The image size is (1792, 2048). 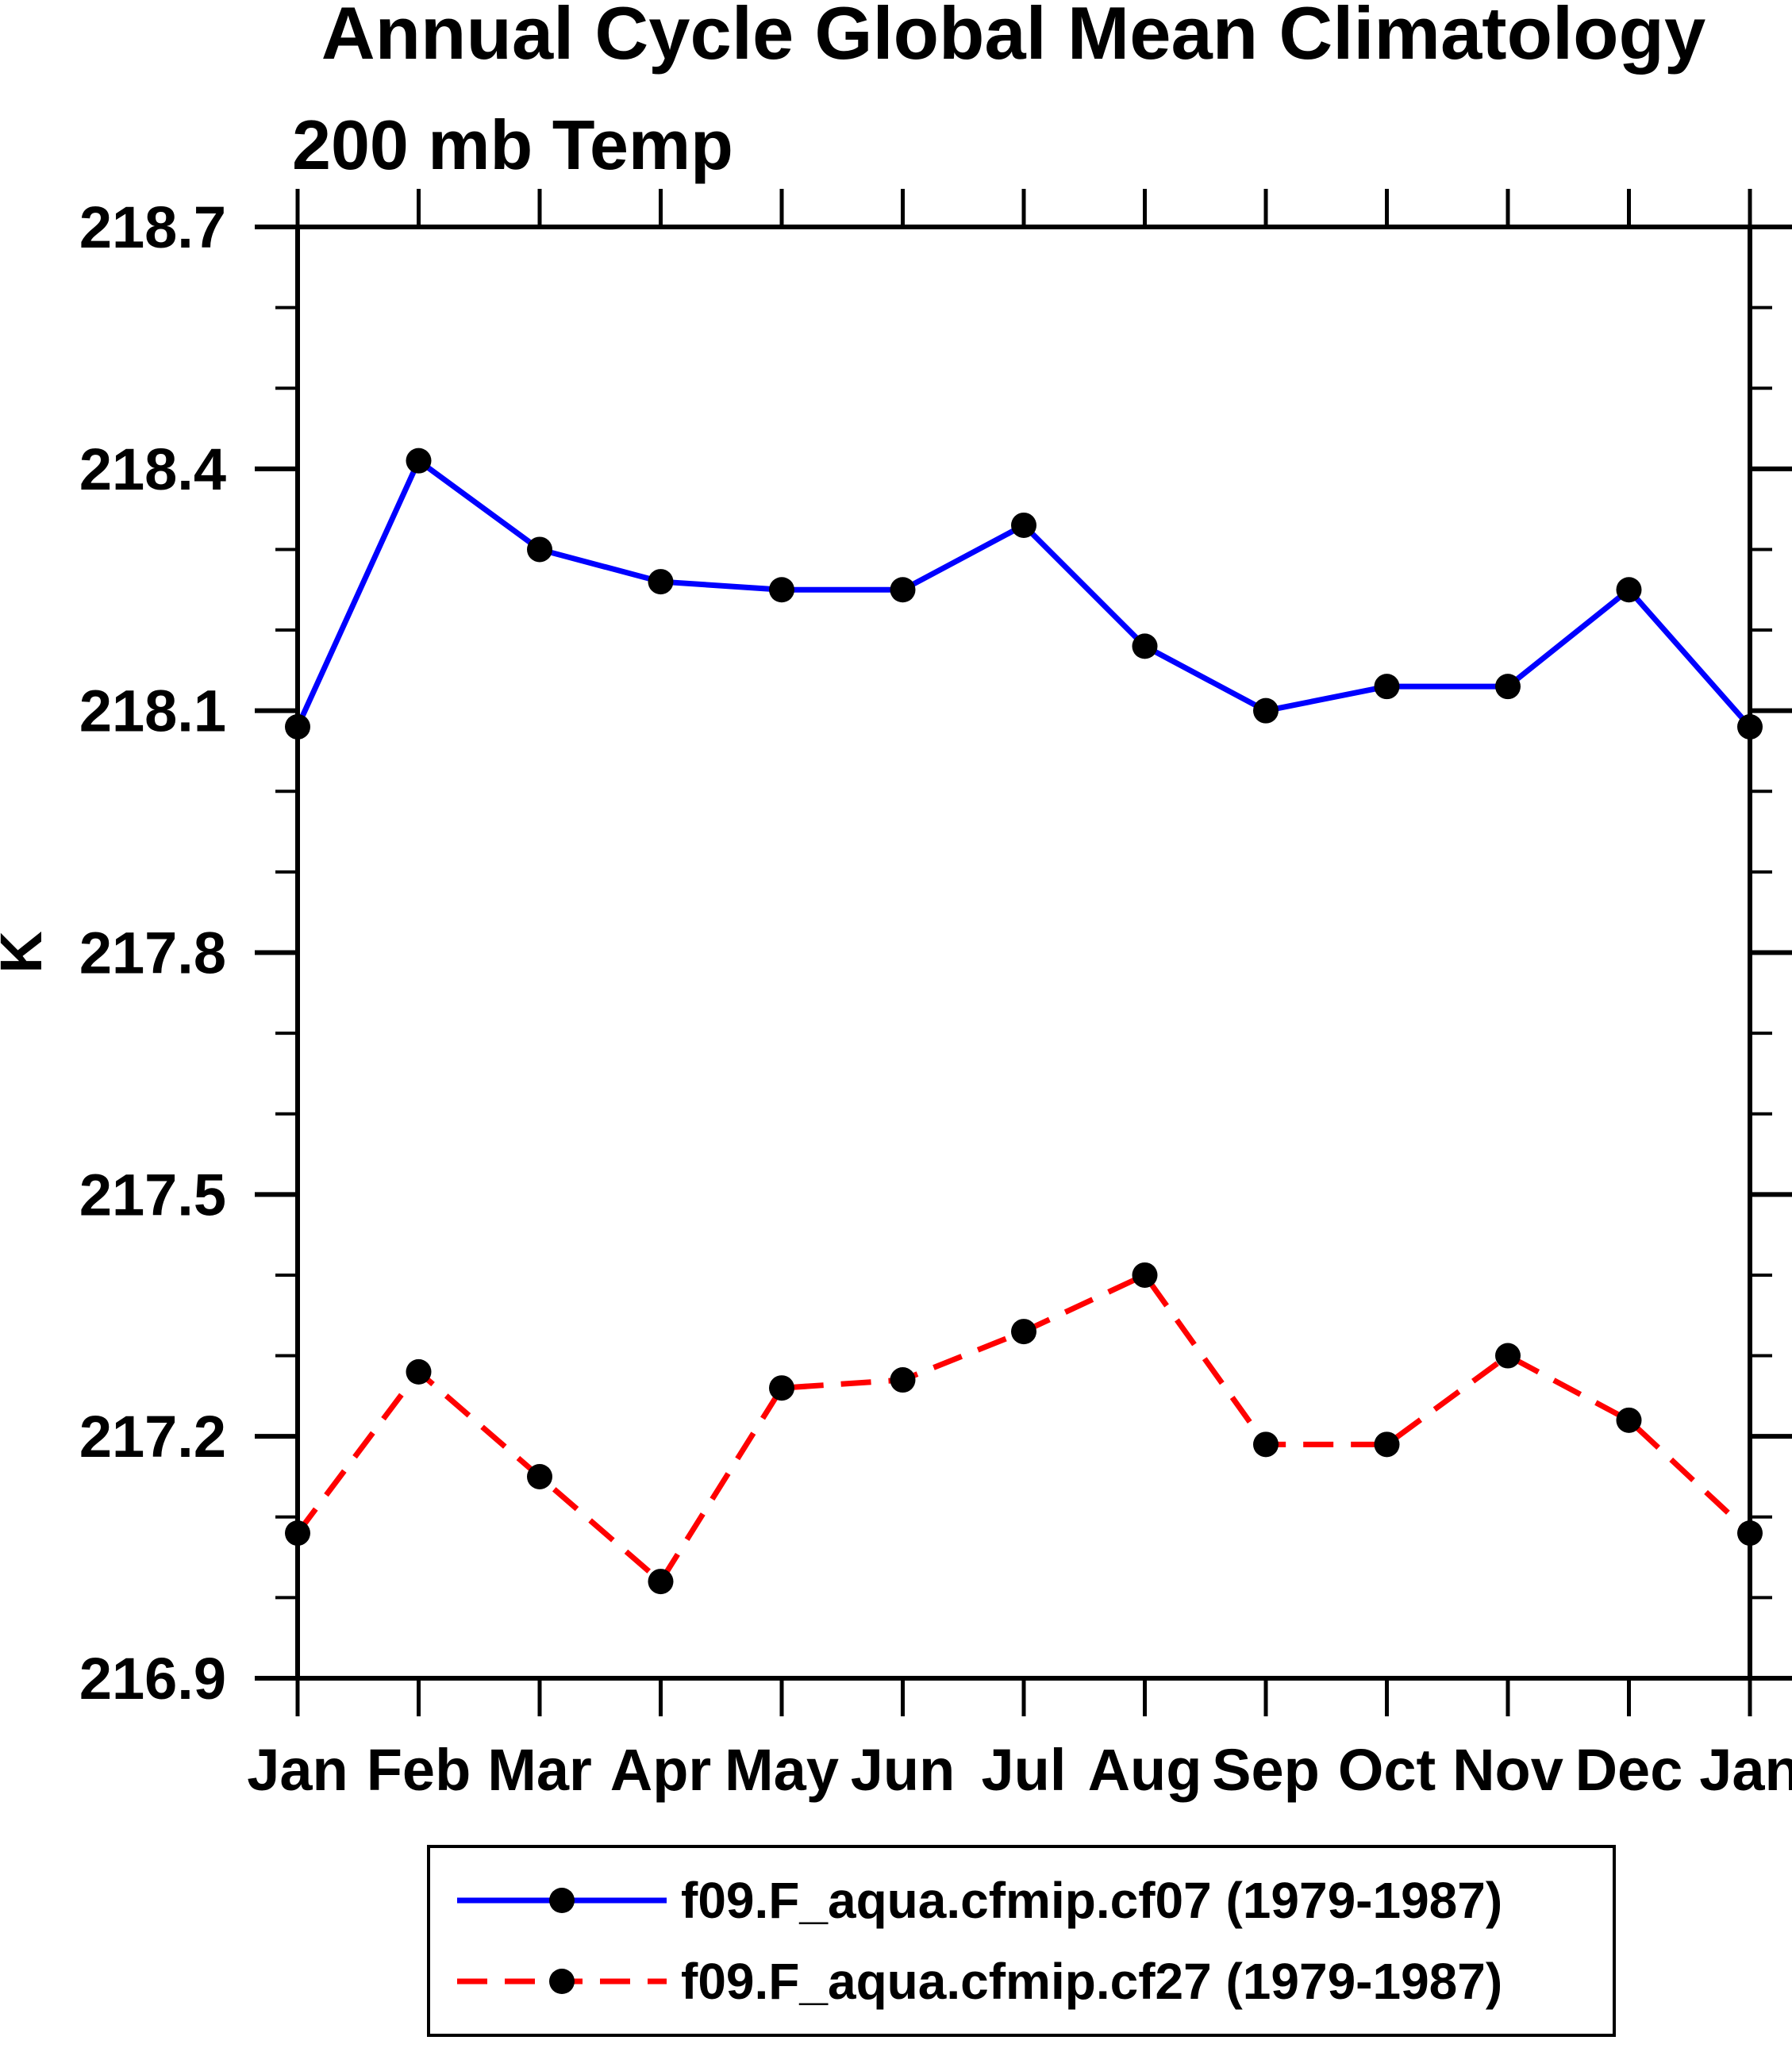 What do you see at coordinates (1266, 1770) in the screenshot?
I see `x-tick-label: Sep` at bounding box center [1266, 1770].